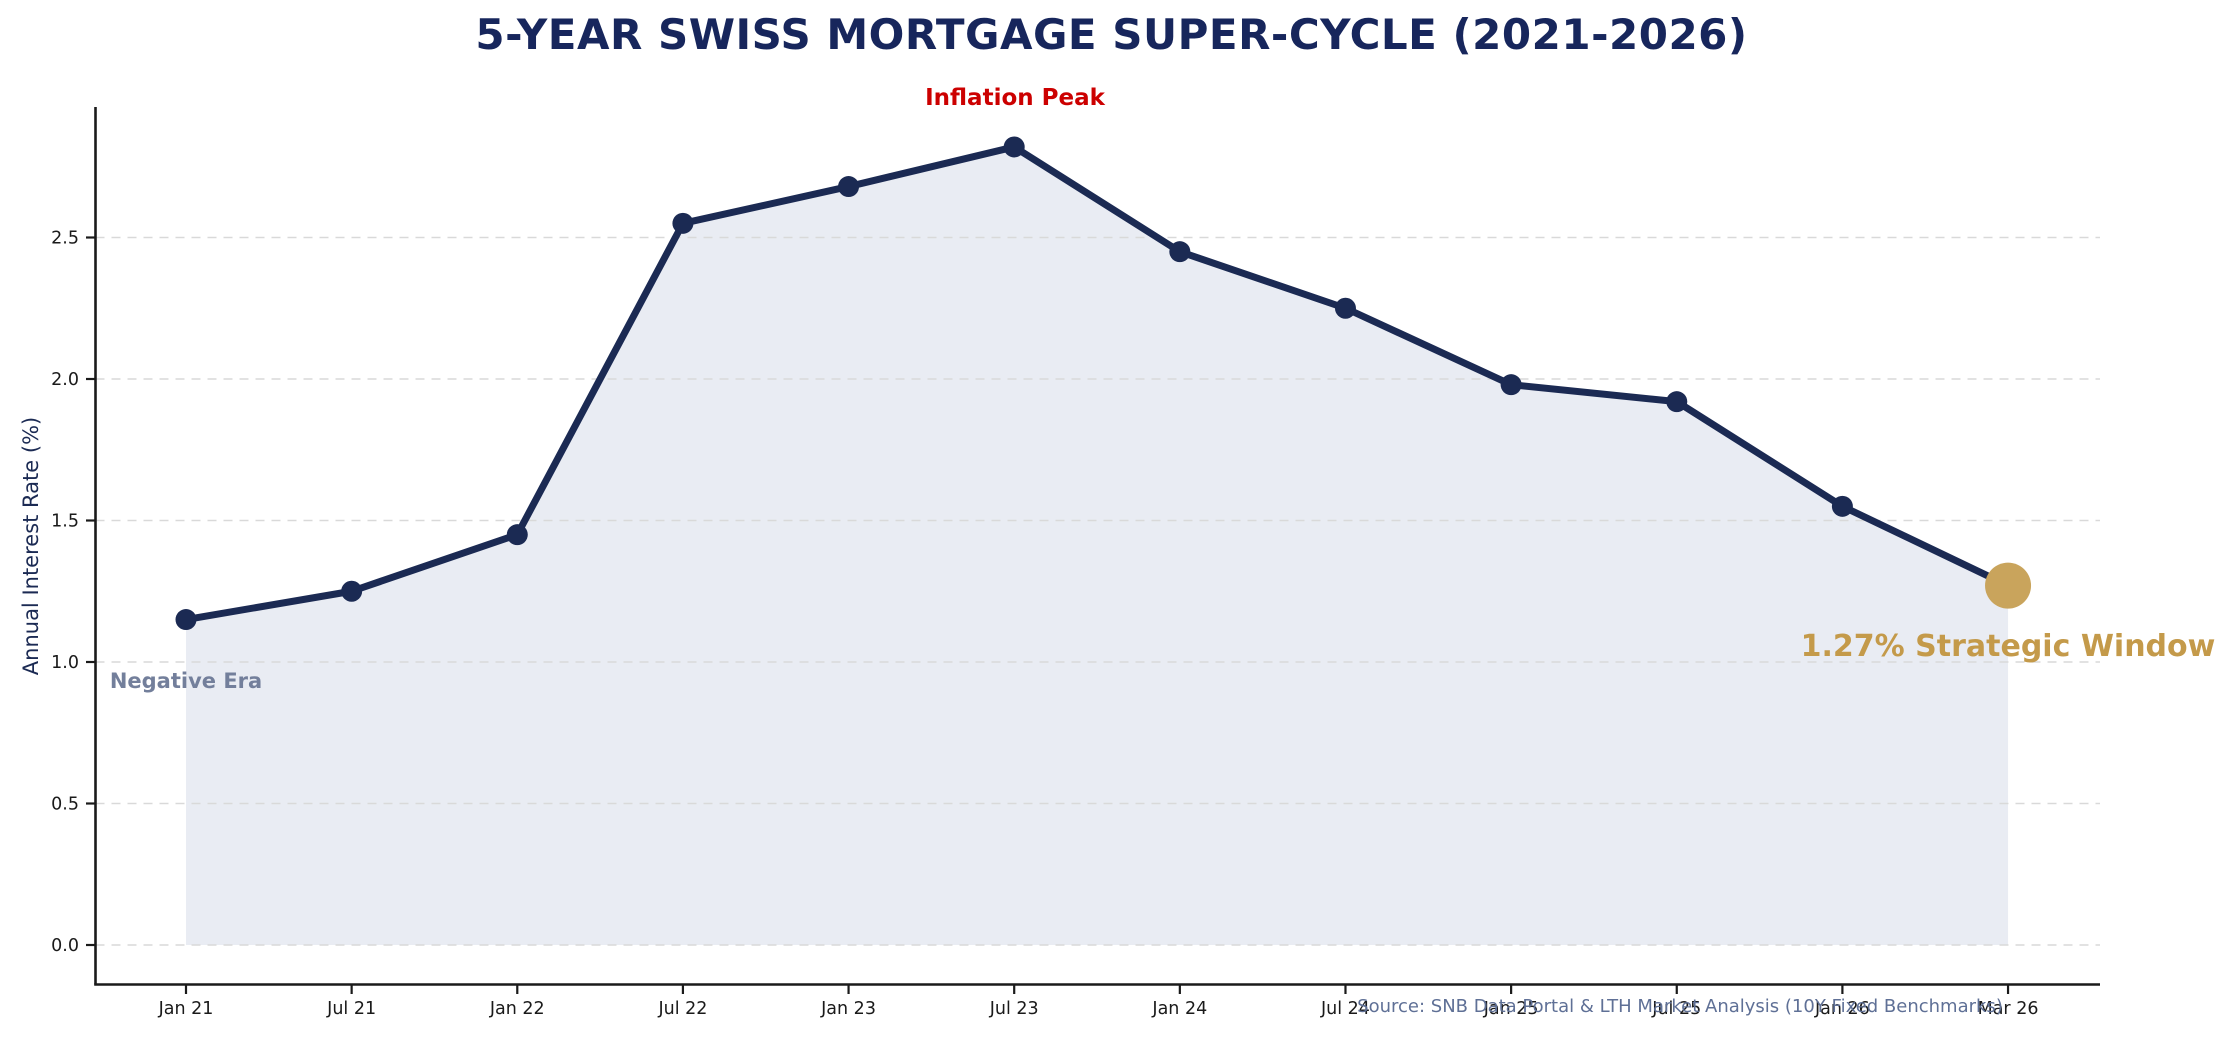 This screenshot has width=2223, height=1040. What do you see at coordinates (65, 380) in the screenshot?
I see `y-tick-label: 2.0` at bounding box center [65, 380].